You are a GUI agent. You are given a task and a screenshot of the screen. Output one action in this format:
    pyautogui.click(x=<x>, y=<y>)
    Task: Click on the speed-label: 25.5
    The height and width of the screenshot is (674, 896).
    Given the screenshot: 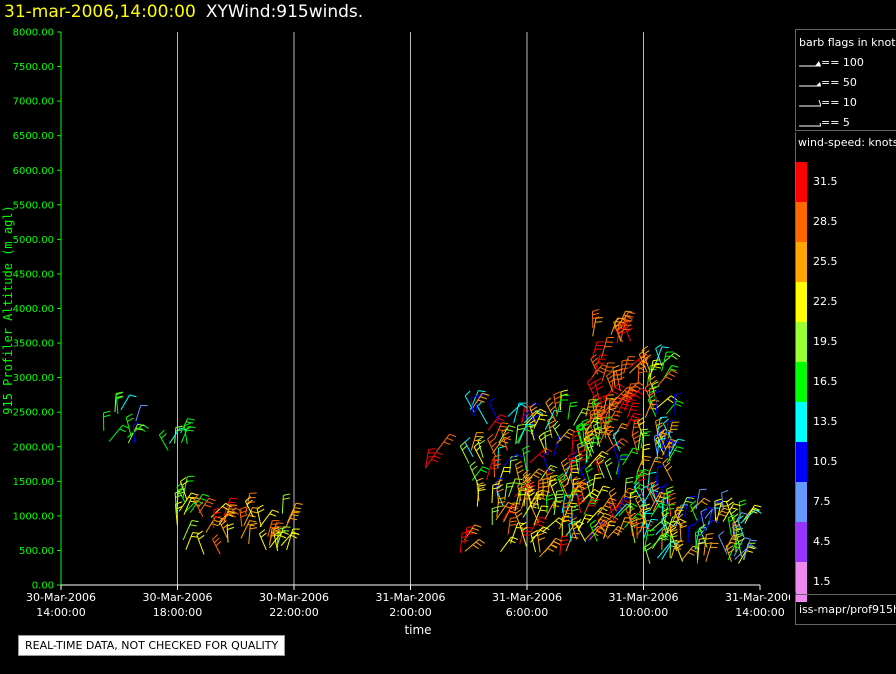 What is the action you would take?
    pyautogui.click(x=825, y=261)
    